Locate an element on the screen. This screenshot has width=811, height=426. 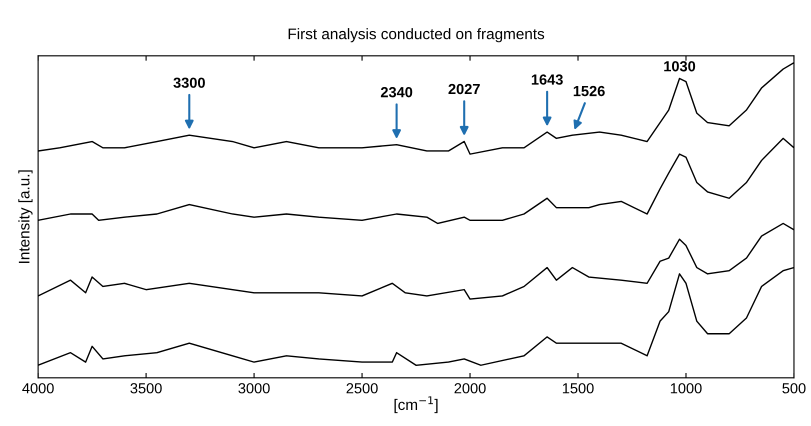
x-tick-label: 2000 is located at coordinates (470, 388).